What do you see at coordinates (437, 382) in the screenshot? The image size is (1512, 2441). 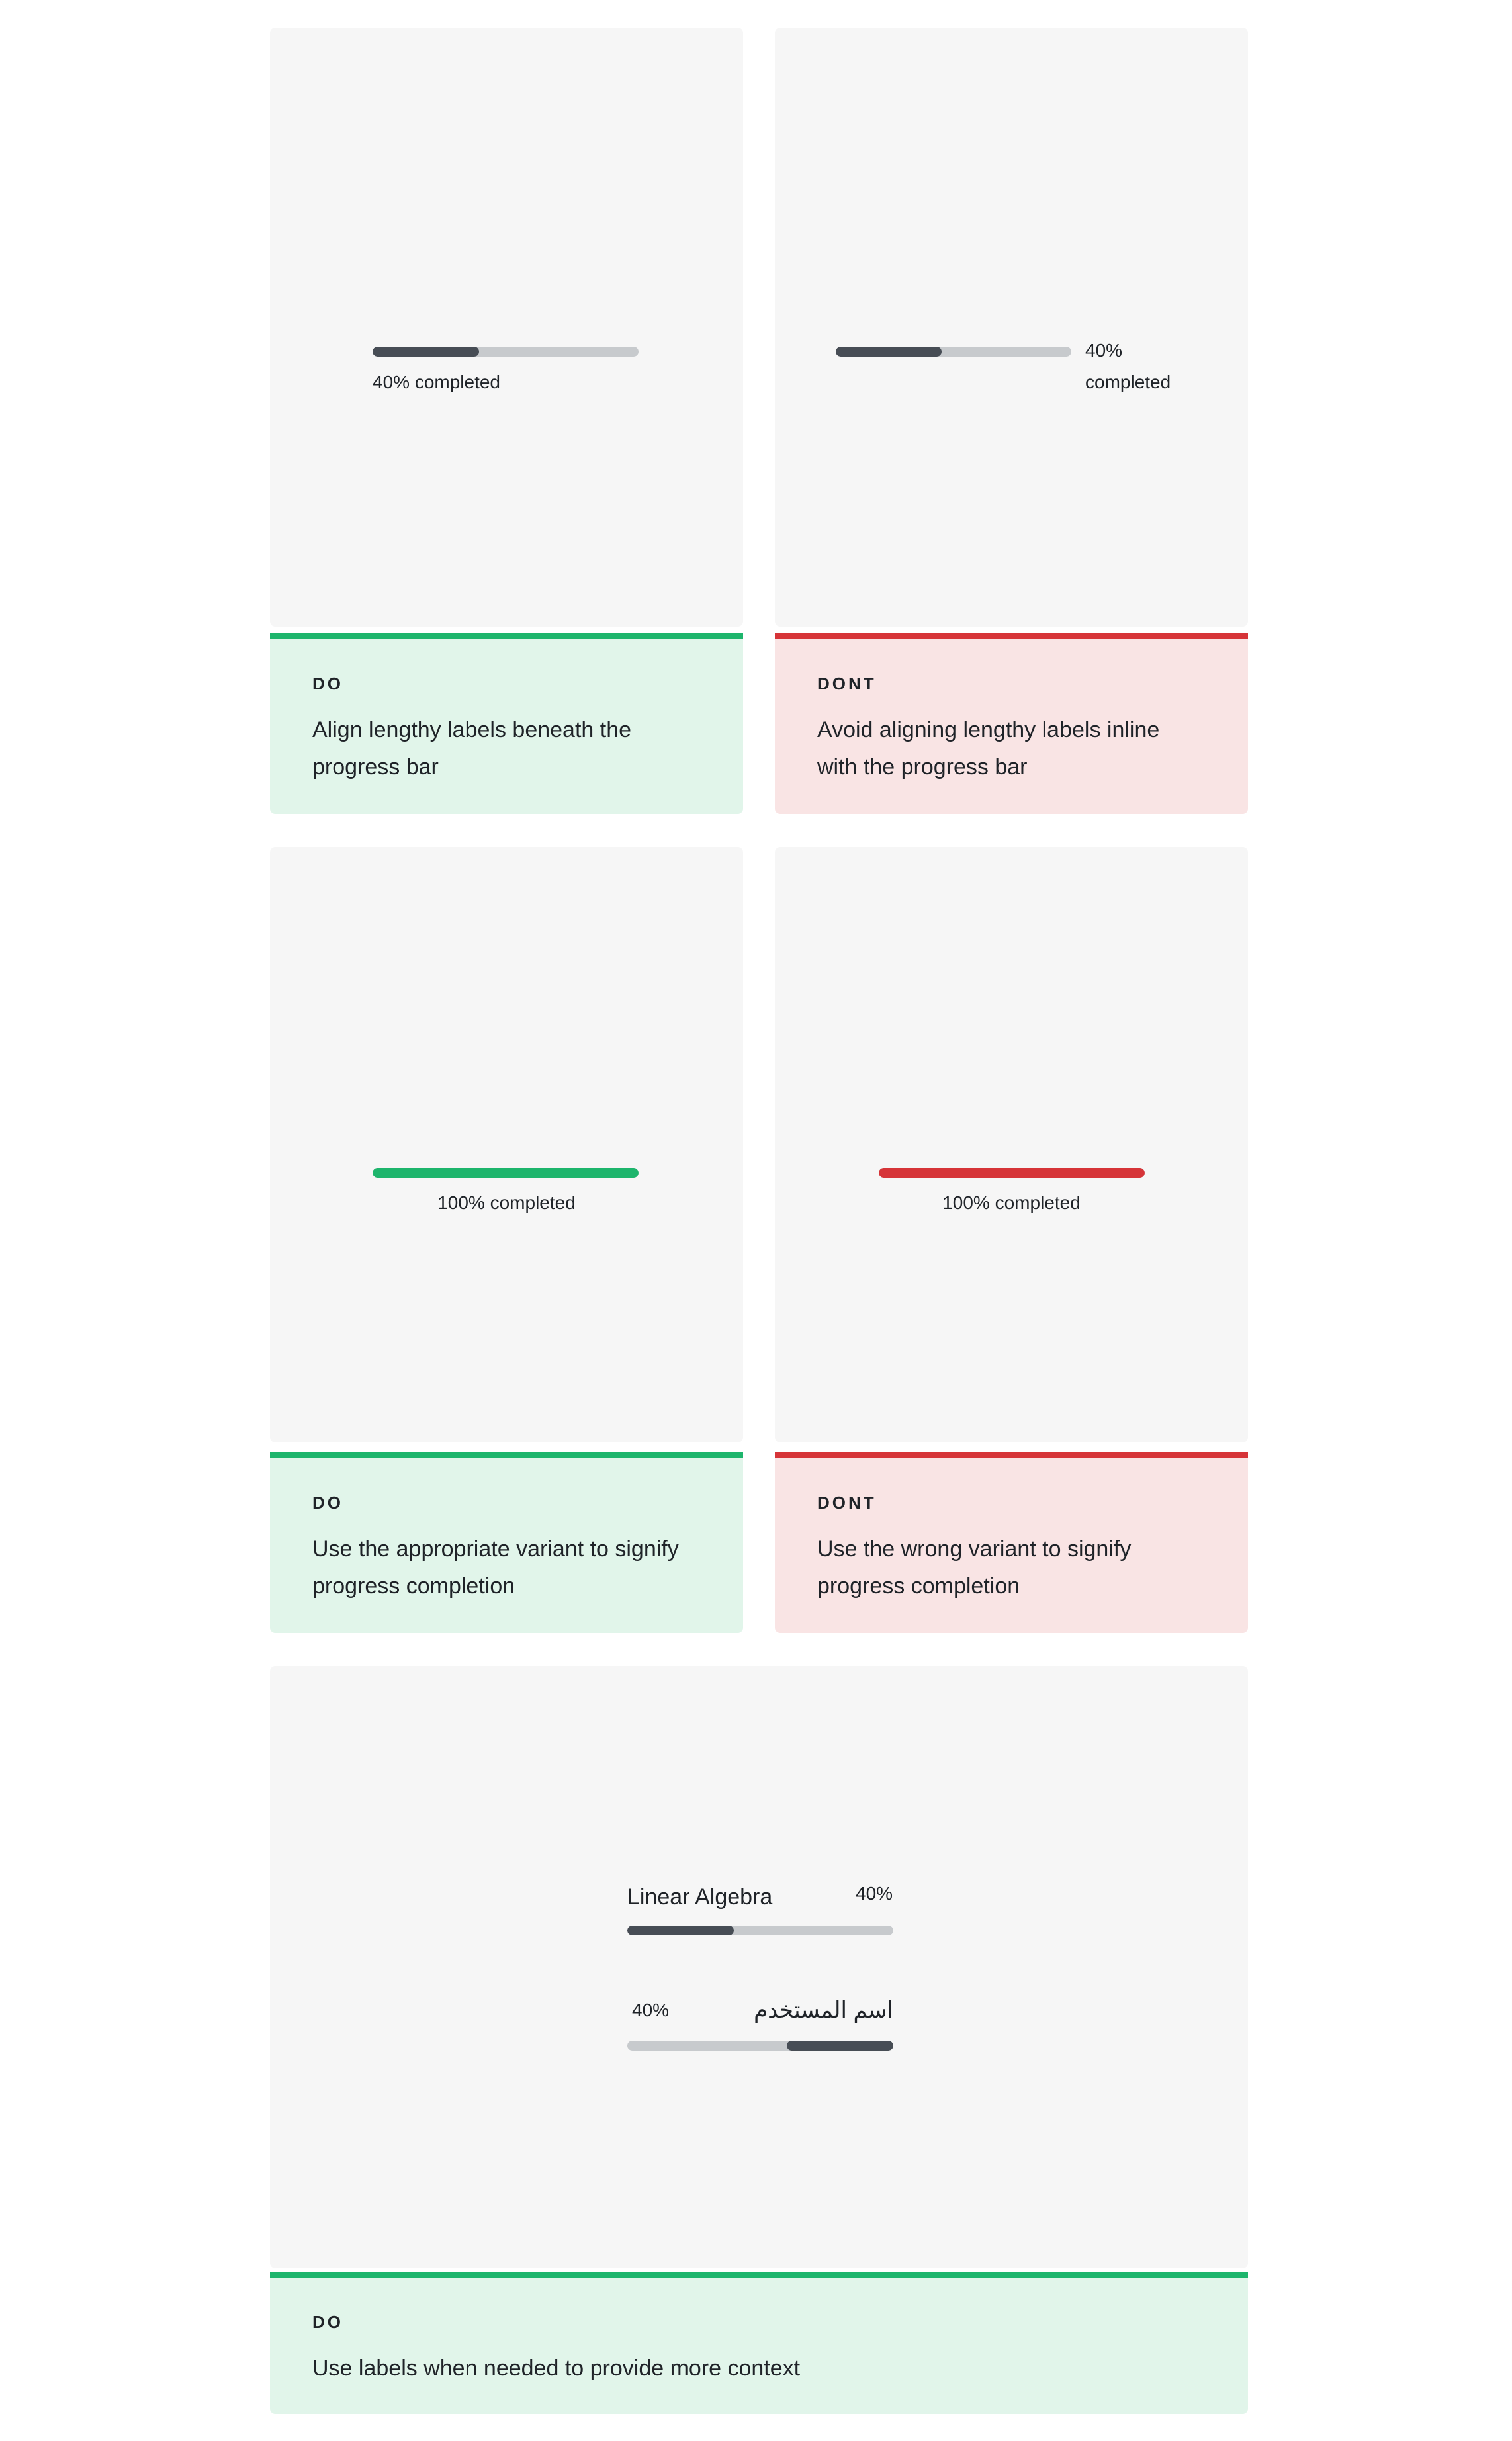 I see `progress-label: 40% completed` at bounding box center [437, 382].